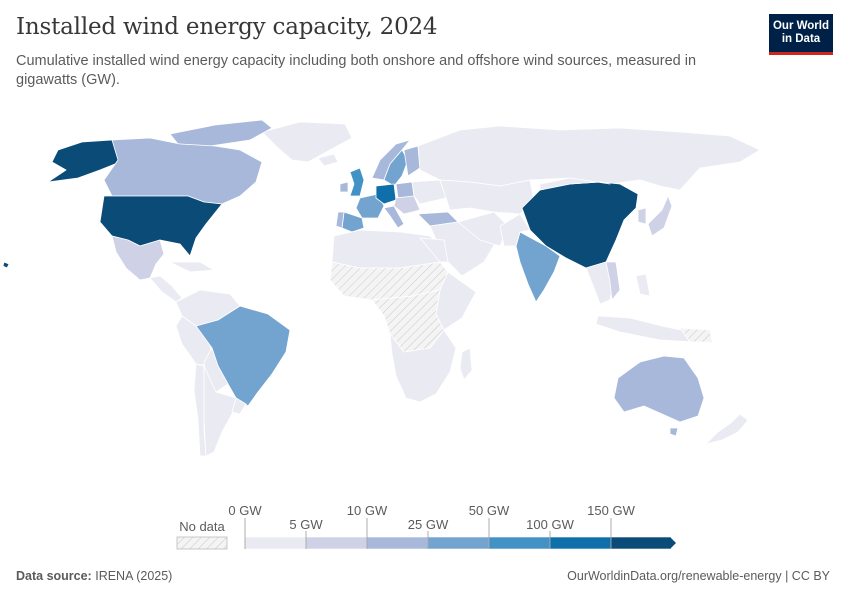  I want to click on owid-logo: Our World in Data, so click(801, 34).